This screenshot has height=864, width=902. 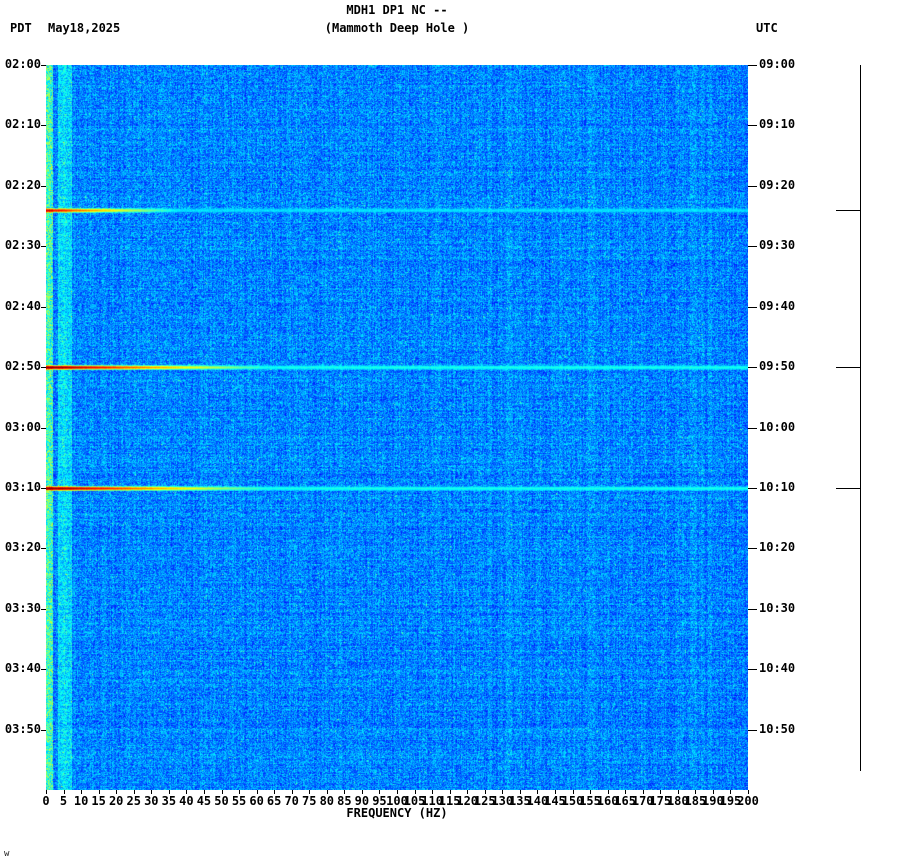 I want to click on ytick-label-utc: 09:00, so click(x=777, y=64).